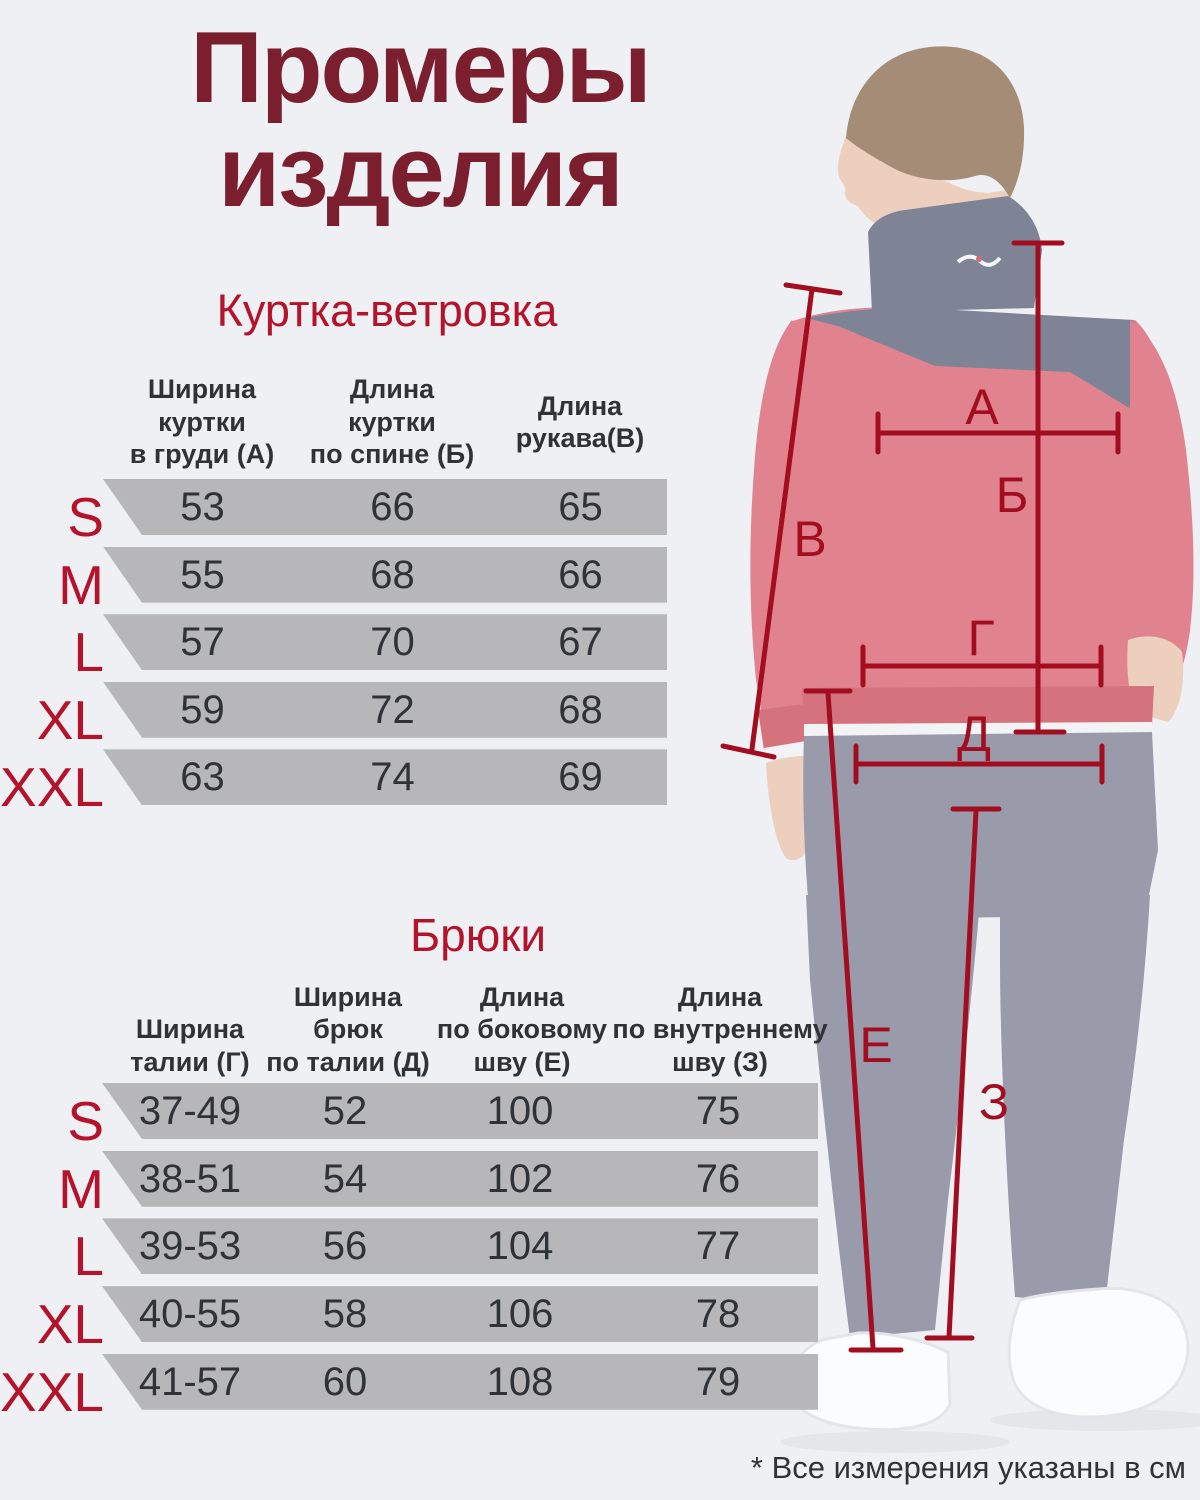 This screenshot has width=1200, height=1500. What do you see at coordinates (345, 1381) in the screenshot?
I see `cell-value: 60` at bounding box center [345, 1381].